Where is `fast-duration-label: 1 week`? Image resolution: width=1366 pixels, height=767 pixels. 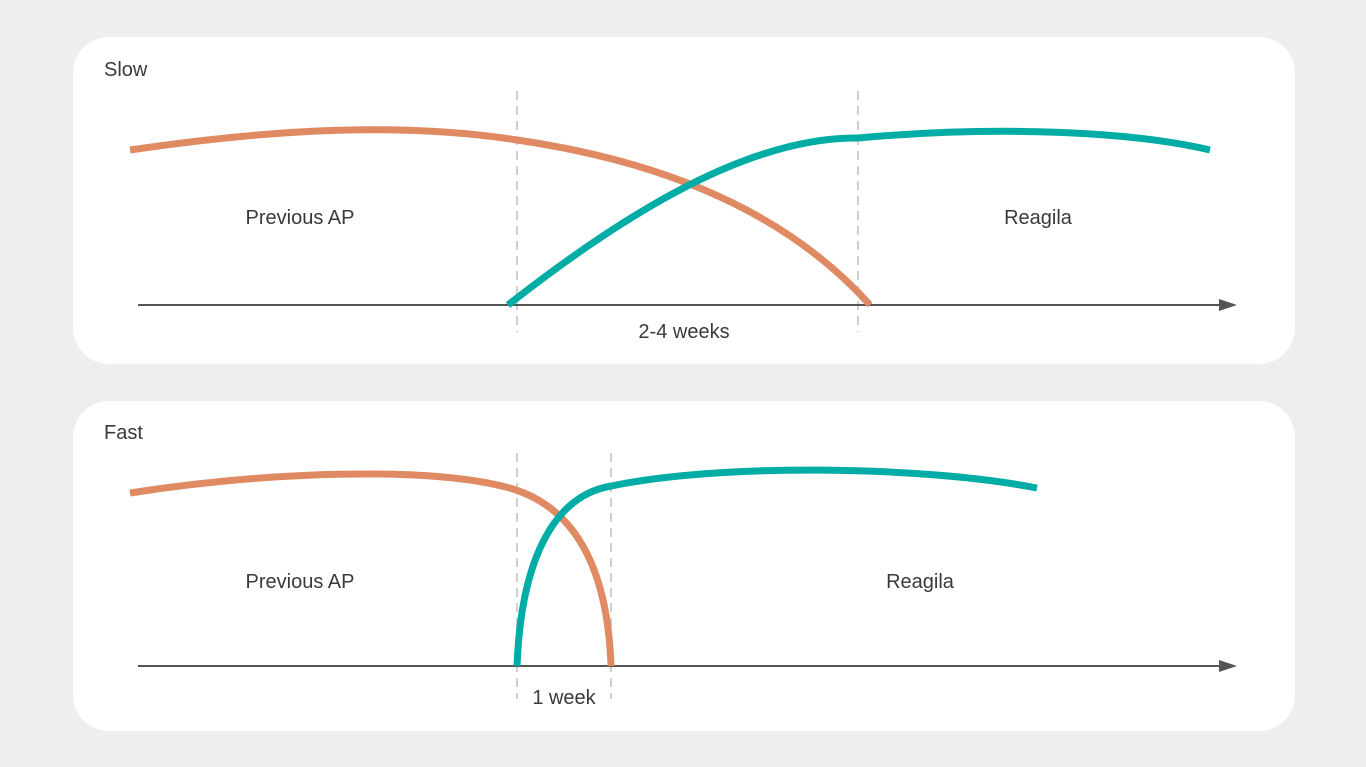 fast-duration-label: 1 week is located at coordinates (564, 698).